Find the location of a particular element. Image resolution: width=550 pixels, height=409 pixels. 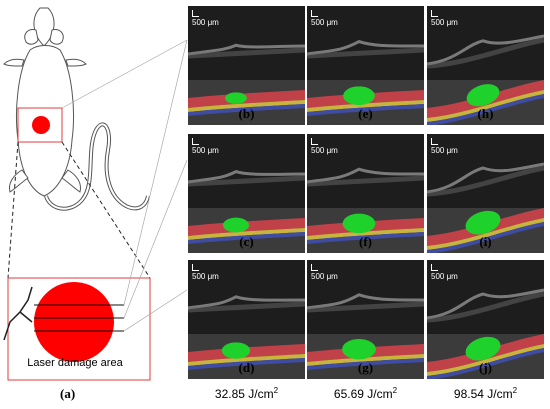

panel-label: (h) is located at coordinates (485, 113).